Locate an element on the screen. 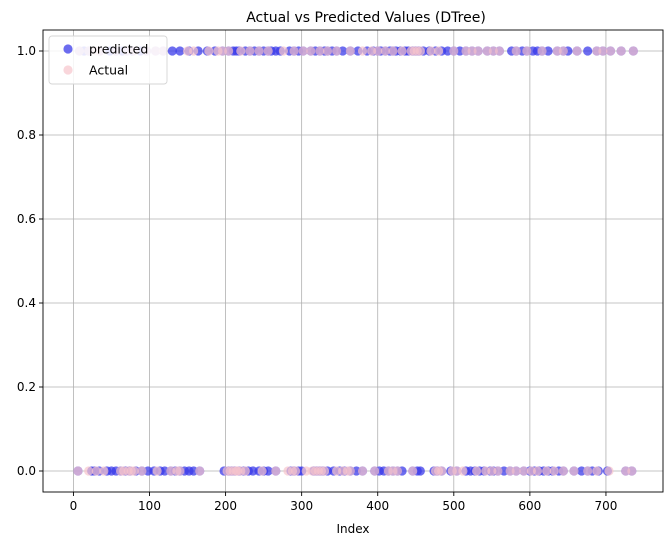  x-tick-label: 500 is located at coordinates (453, 506).